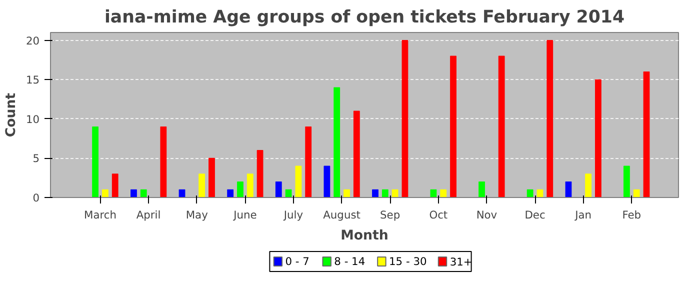 The image size is (700, 300). What do you see at coordinates (36, 198) in the screenshot?
I see `y-tick-label: 0` at bounding box center [36, 198].